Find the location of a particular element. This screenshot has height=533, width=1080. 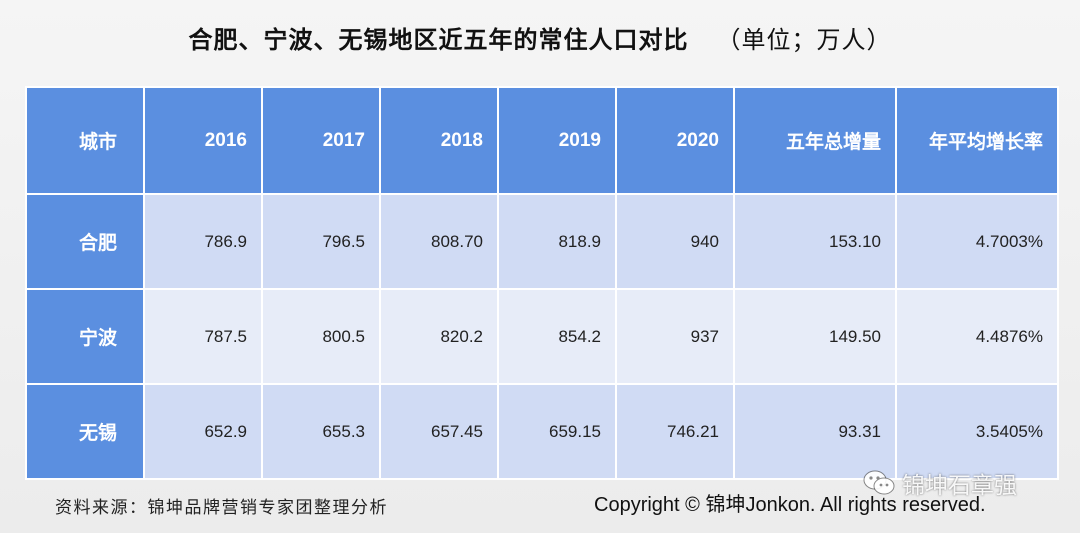

table-cell: 153.10 is located at coordinates (815, 241).